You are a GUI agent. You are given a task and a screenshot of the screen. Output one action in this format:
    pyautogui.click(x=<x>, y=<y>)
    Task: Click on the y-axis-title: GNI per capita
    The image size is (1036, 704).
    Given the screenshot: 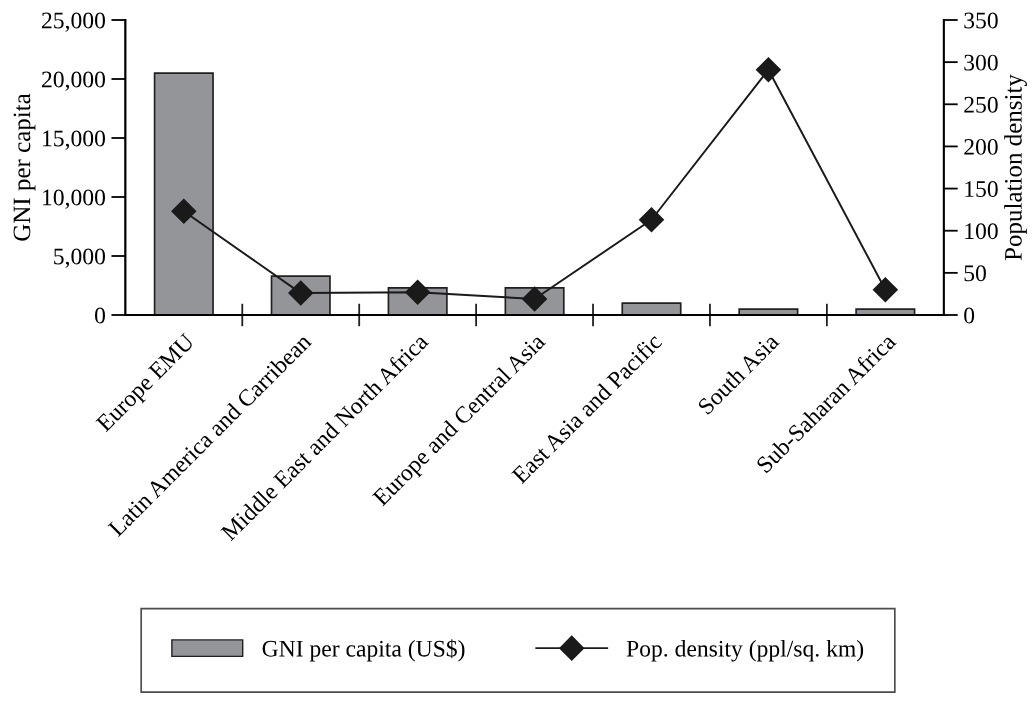 What is the action you would take?
    pyautogui.click(x=24, y=167)
    